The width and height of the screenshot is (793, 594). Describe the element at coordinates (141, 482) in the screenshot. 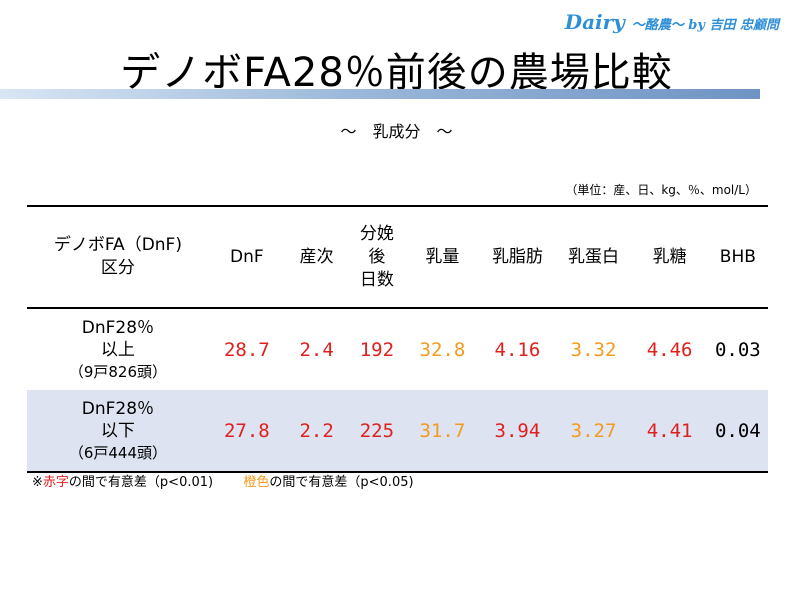

I see `footnote-red-text: の間で有意差（p<0.01)` at that location.